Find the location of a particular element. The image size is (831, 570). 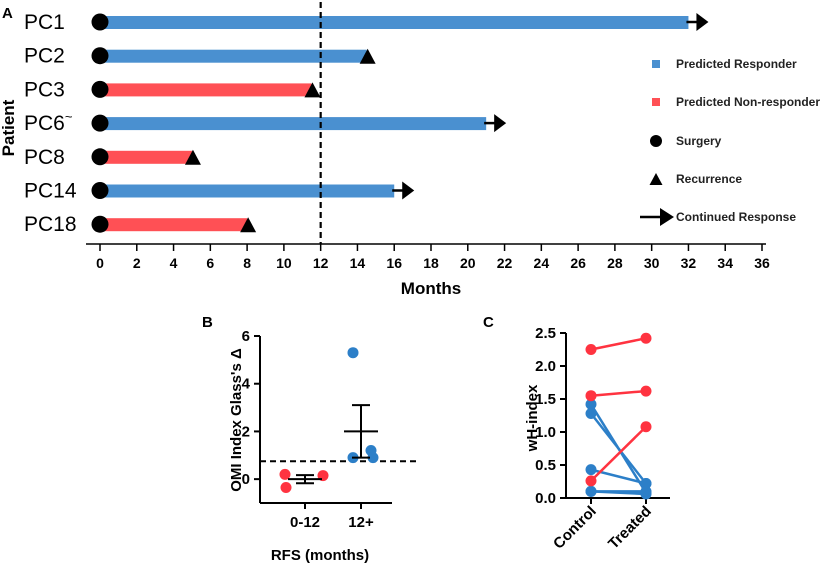

panel-a-y-title: Patient is located at coordinates (9, 127).